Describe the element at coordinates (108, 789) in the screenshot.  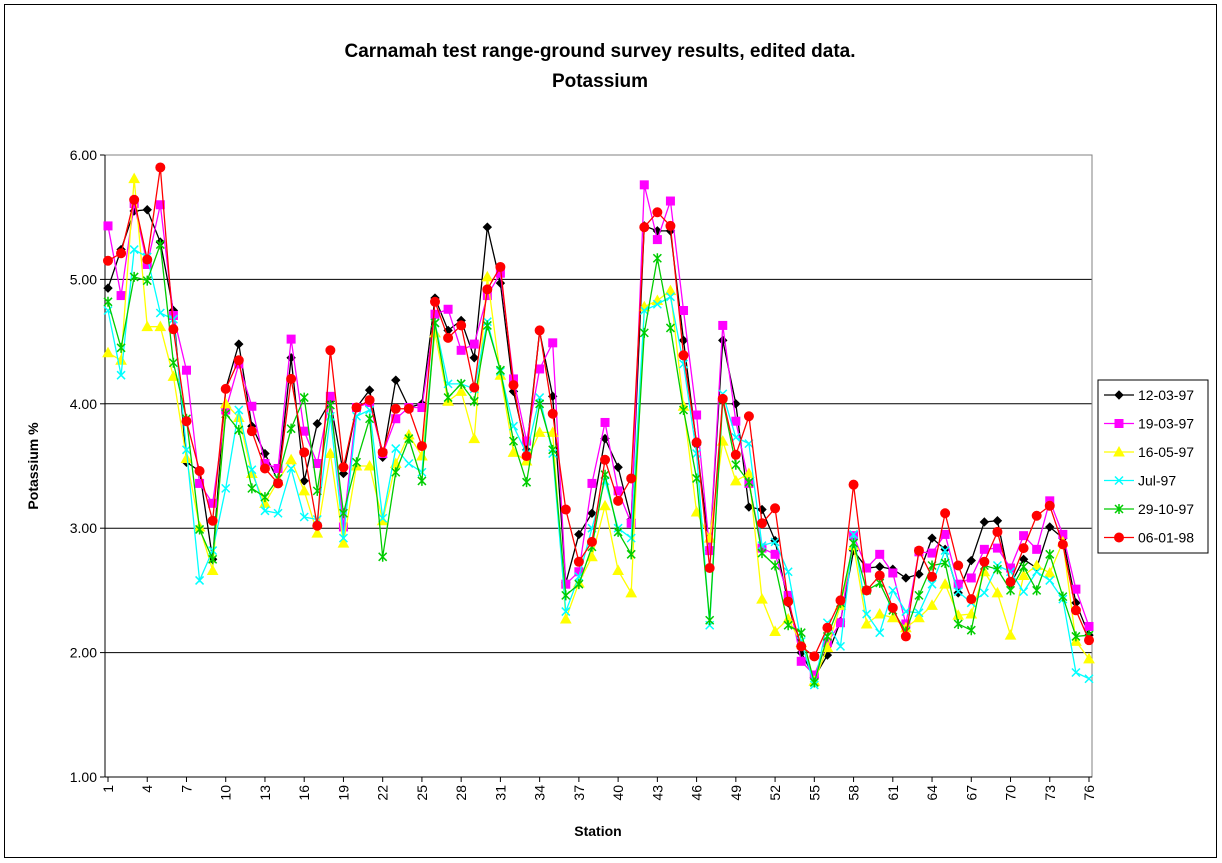
I see `x-tick-label: 1` at that location.